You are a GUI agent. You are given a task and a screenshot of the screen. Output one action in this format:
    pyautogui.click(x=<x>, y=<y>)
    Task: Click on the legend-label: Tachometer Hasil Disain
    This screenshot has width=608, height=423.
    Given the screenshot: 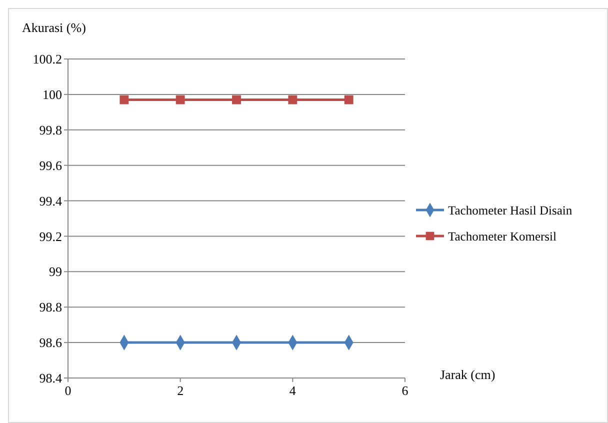 What is the action you would take?
    pyautogui.click(x=510, y=210)
    